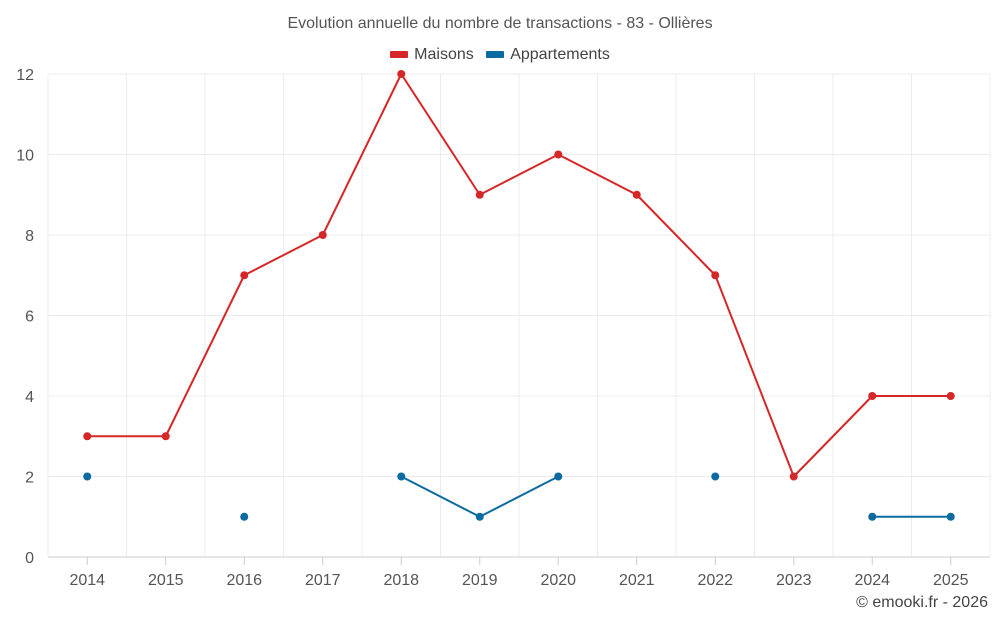 The height and width of the screenshot is (625, 1000). Describe the element at coordinates (794, 580) in the screenshot. I see `x-tick-label-2023: 2023` at that location.